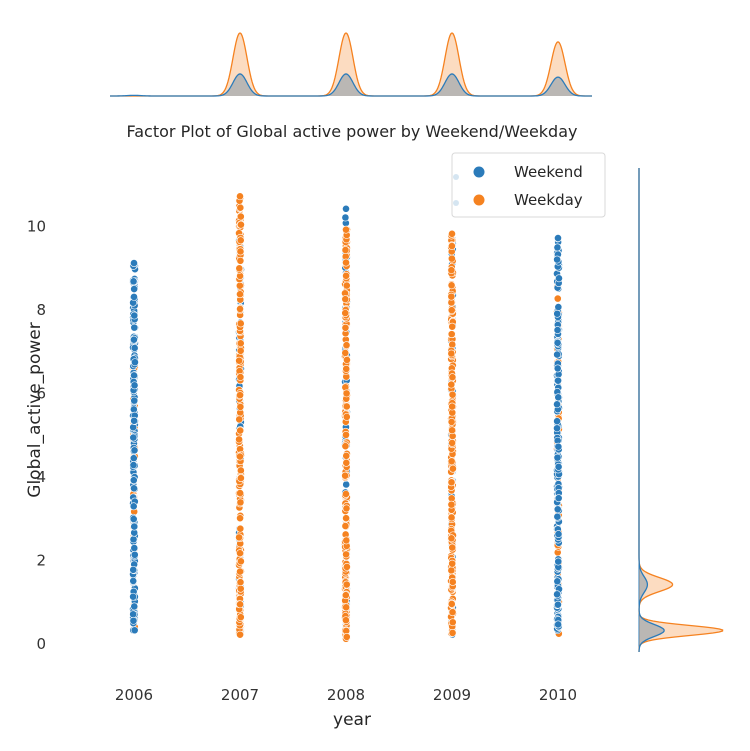 This screenshot has width=750, height=751. What do you see at coordinates (41, 644) in the screenshot?
I see `y-tick-label: 0` at bounding box center [41, 644].